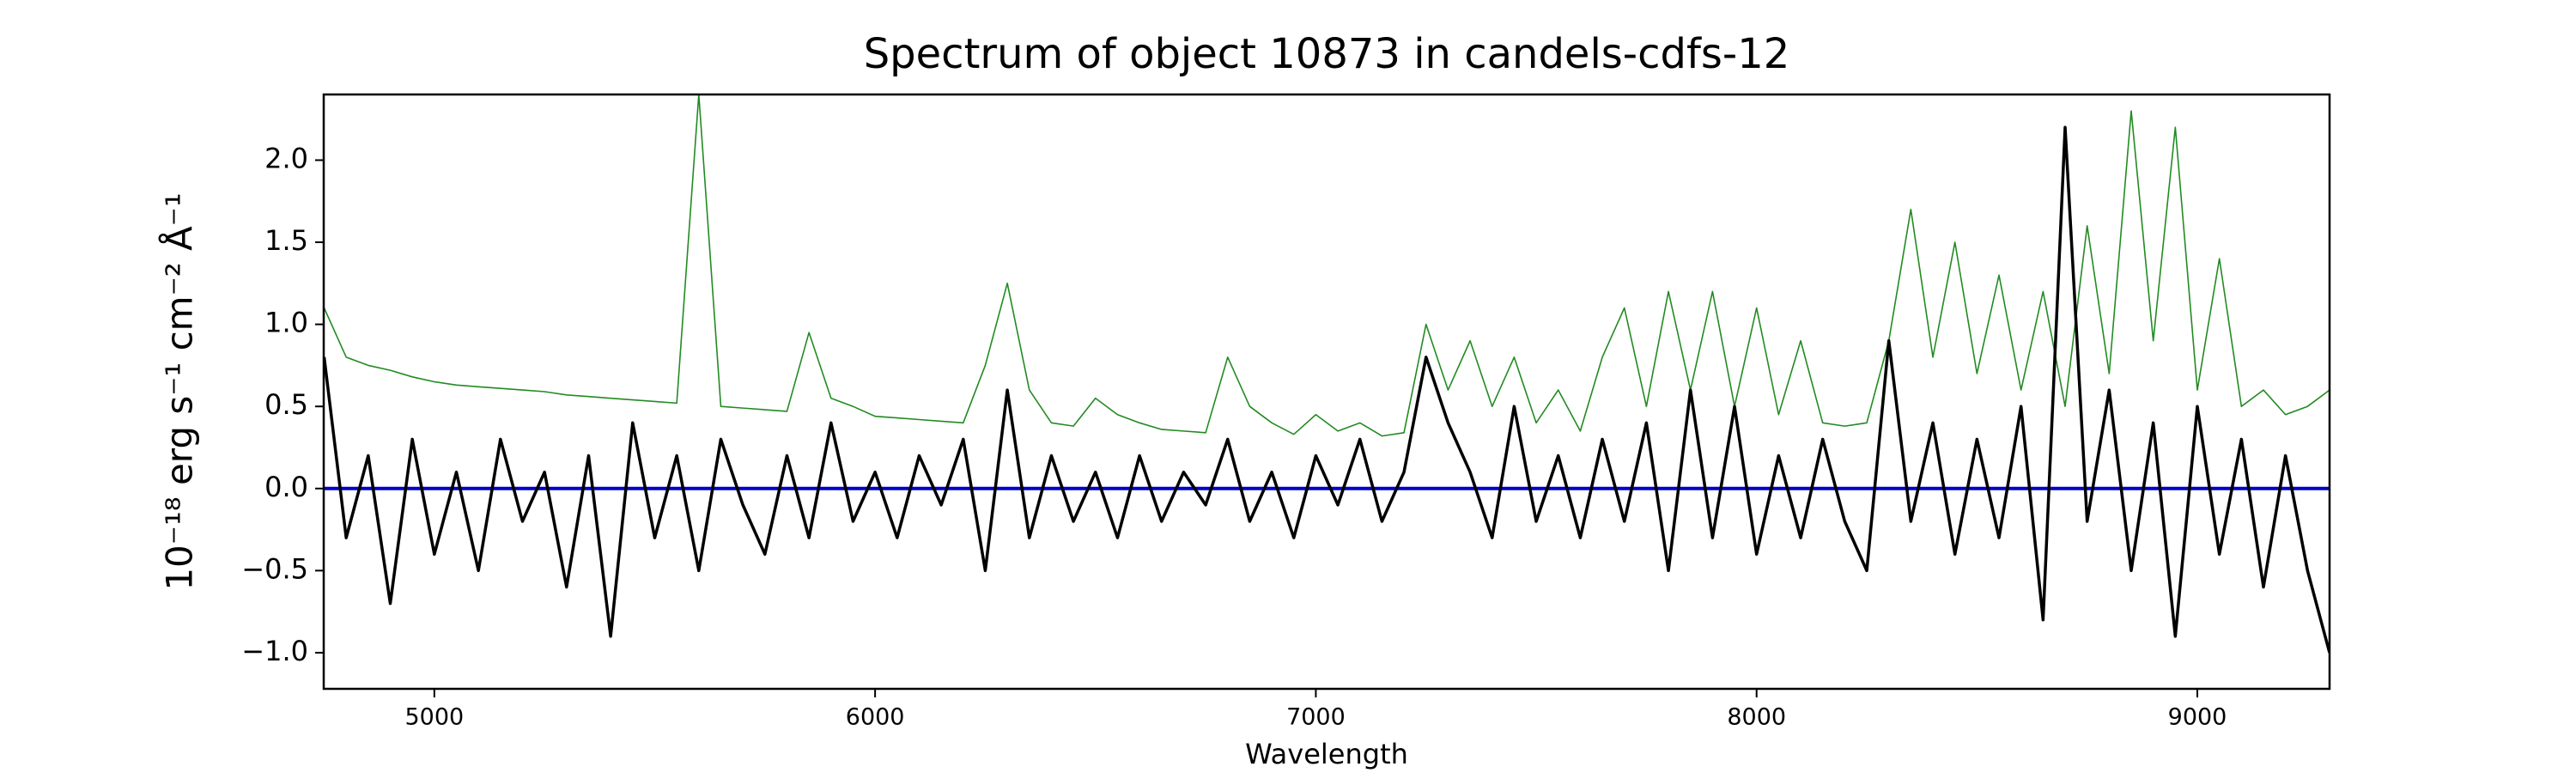 The width and height of the screenshot is (2576, 773). What do you see at coordinates (286, 158) in the screenshot?
I see `y-tick-label: 2.0` at bounding box center [286, 158].